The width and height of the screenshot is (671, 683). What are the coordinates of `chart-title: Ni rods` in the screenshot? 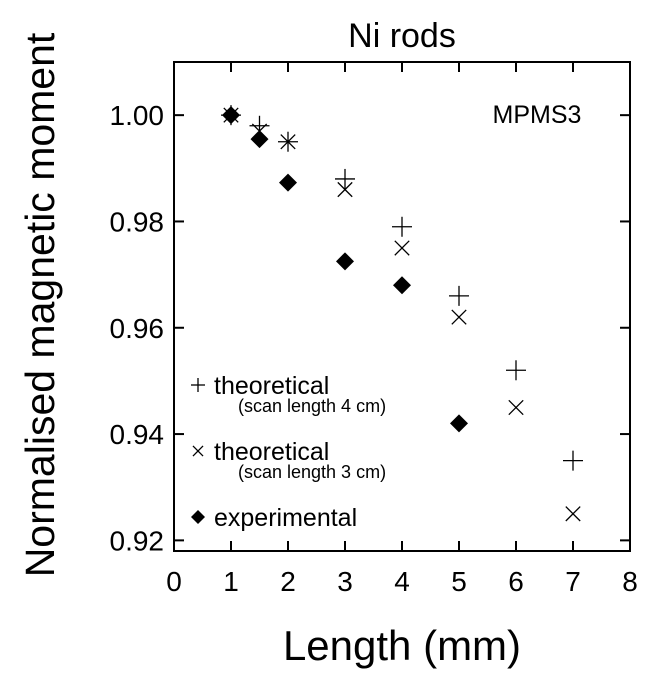 It's located at (402, 36).